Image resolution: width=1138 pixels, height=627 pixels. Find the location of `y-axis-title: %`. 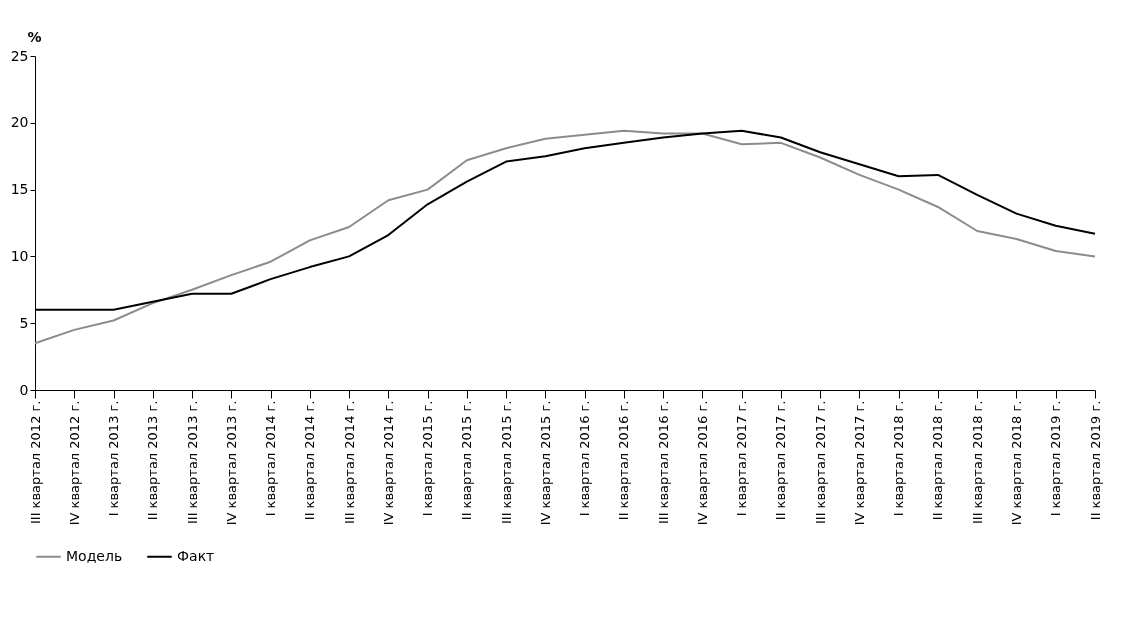

y-axis-title: % is located at coordinates (34, 36).